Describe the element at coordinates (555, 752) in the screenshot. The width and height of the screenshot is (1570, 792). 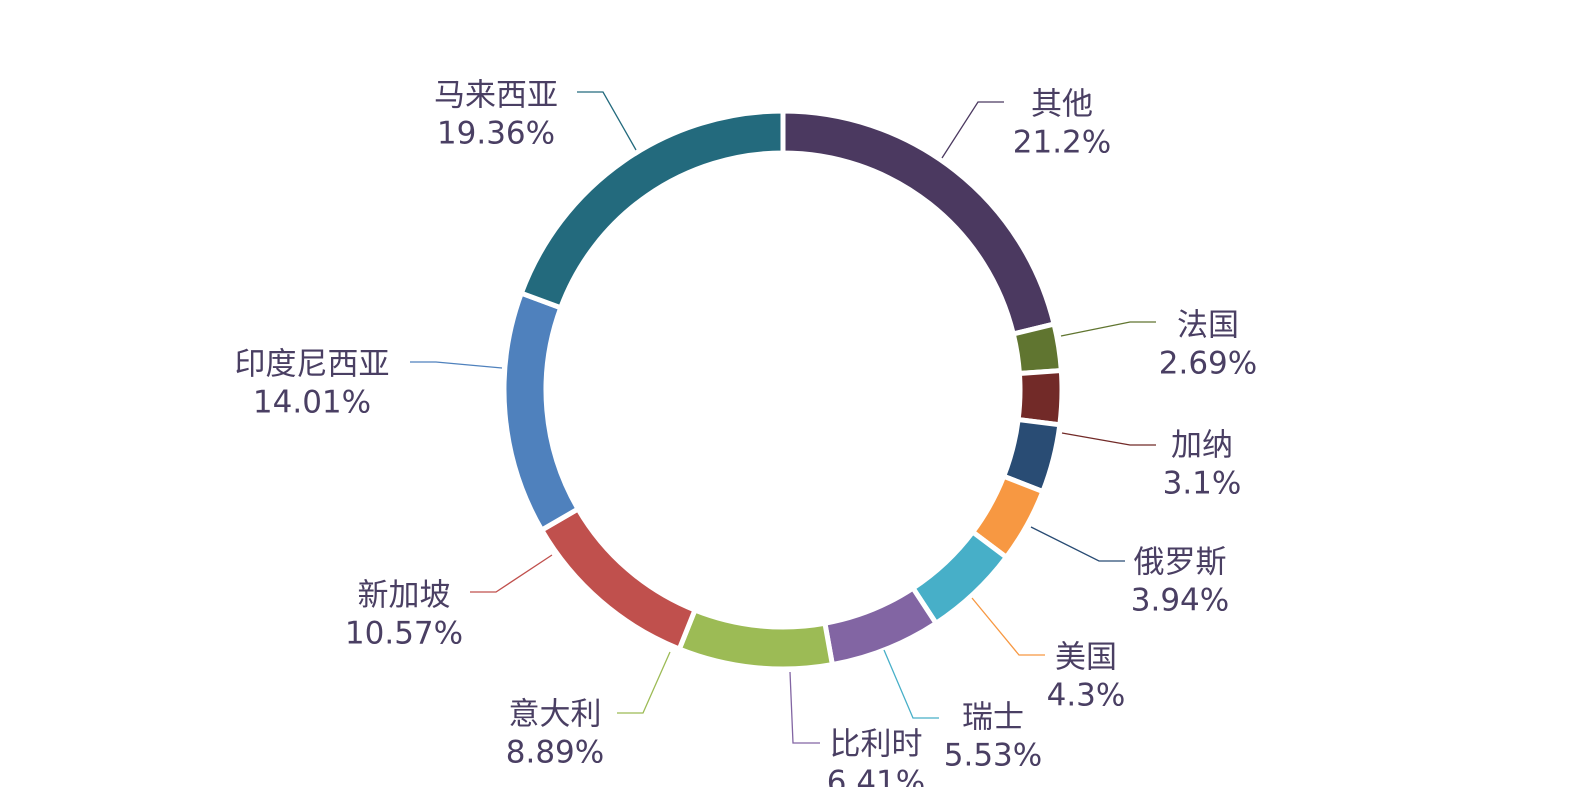
I see `slice-percent-label: 8.89%` at that location.